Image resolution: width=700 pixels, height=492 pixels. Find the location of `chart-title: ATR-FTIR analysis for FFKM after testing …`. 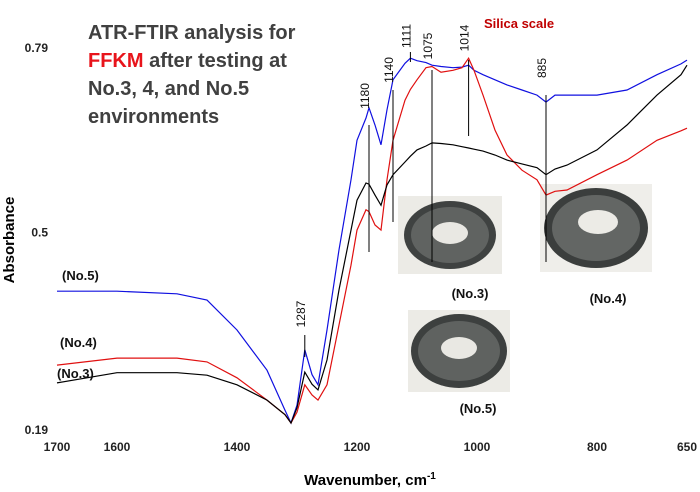

chart-title: ATR-FTIR analysis for FFKM after testing … is located at coordinates (192, 75).